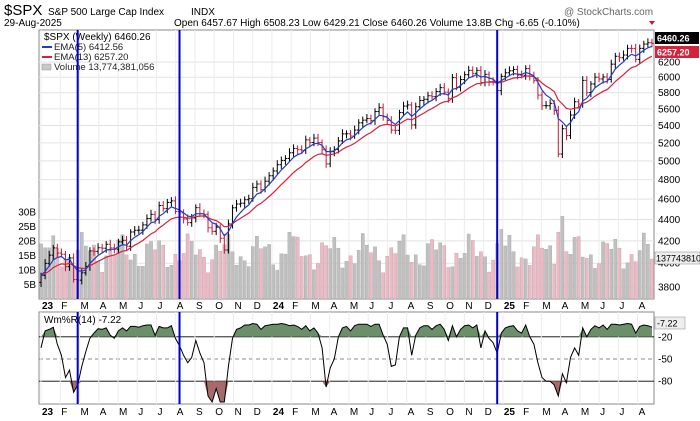 This screenshot has height=421, width=700. Describe the element at coordinates (669, 180) in the screenshot. I see `price-tick-label: 4800` at that location.